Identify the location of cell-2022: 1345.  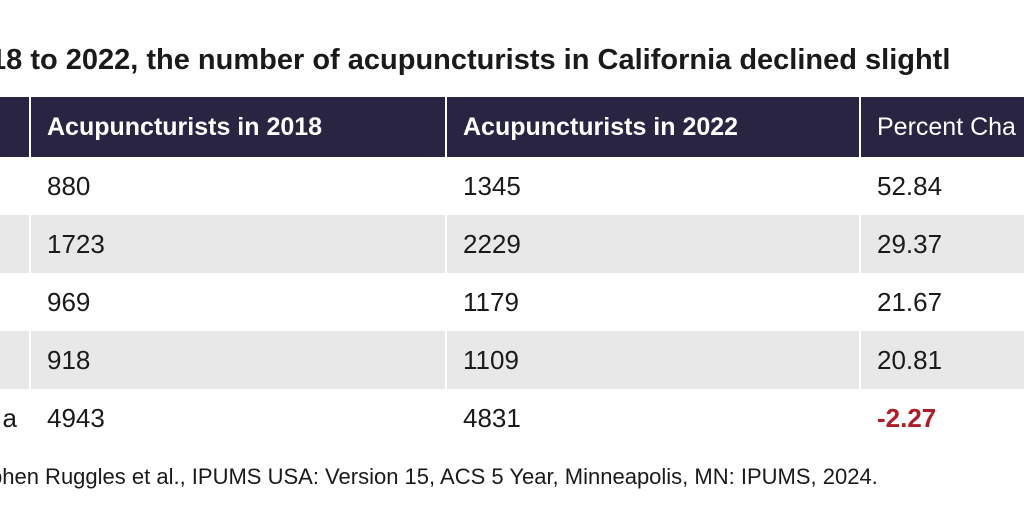
(653, 186).